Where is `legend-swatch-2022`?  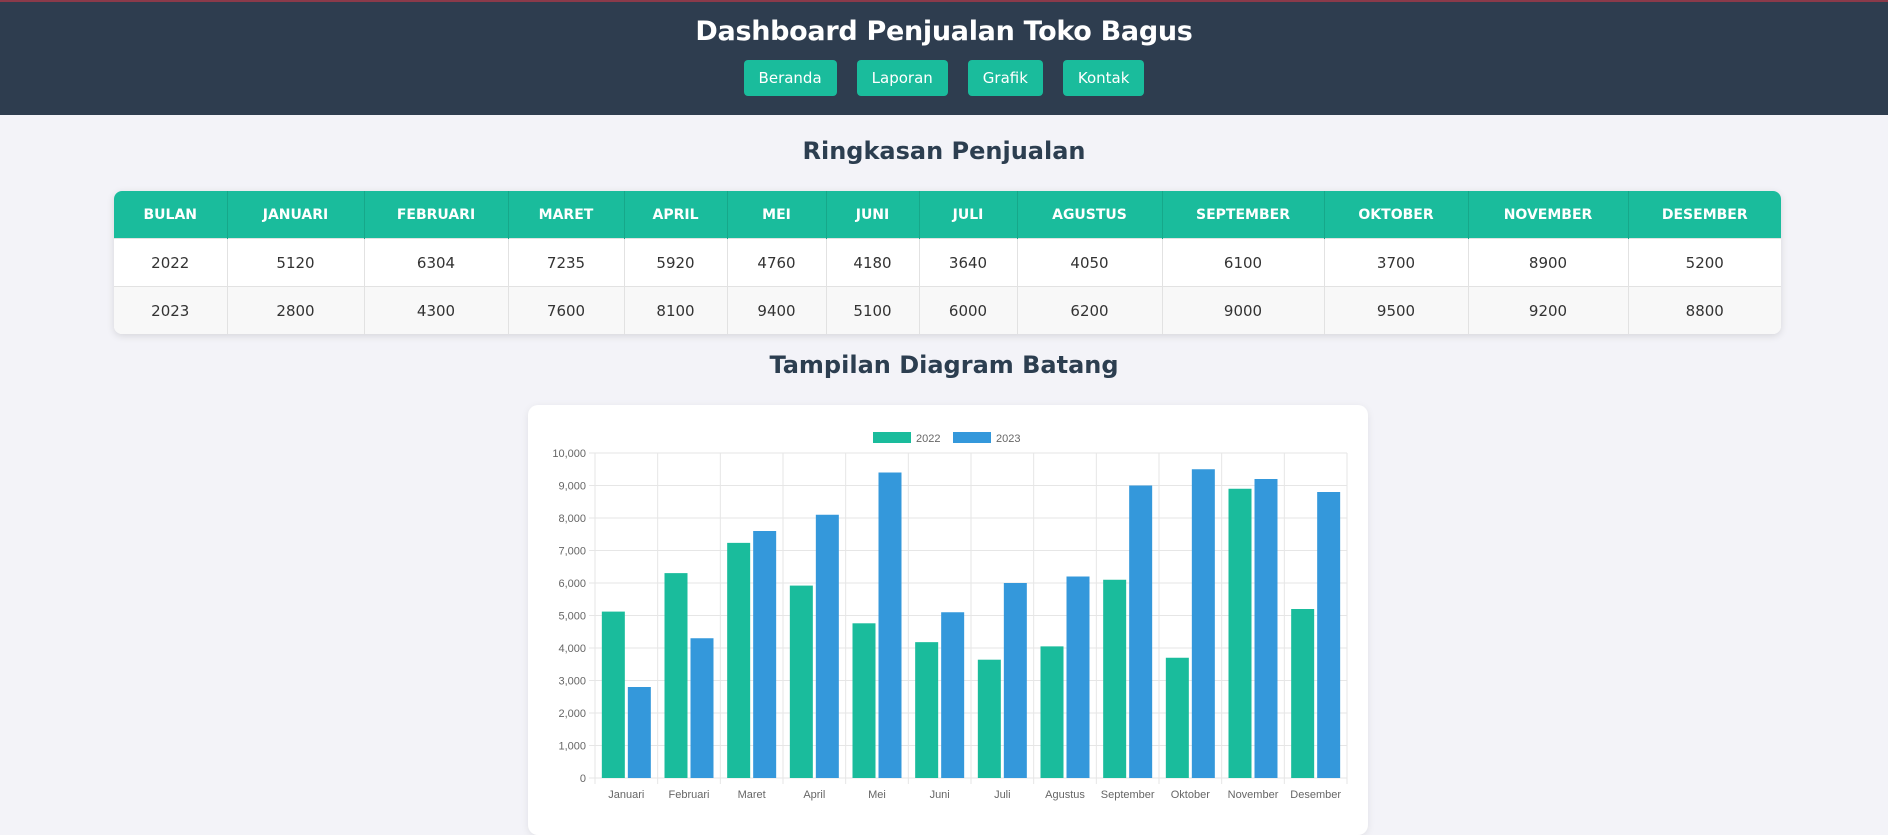
legend-swatch-2022 is located at coordinates (892, 437).